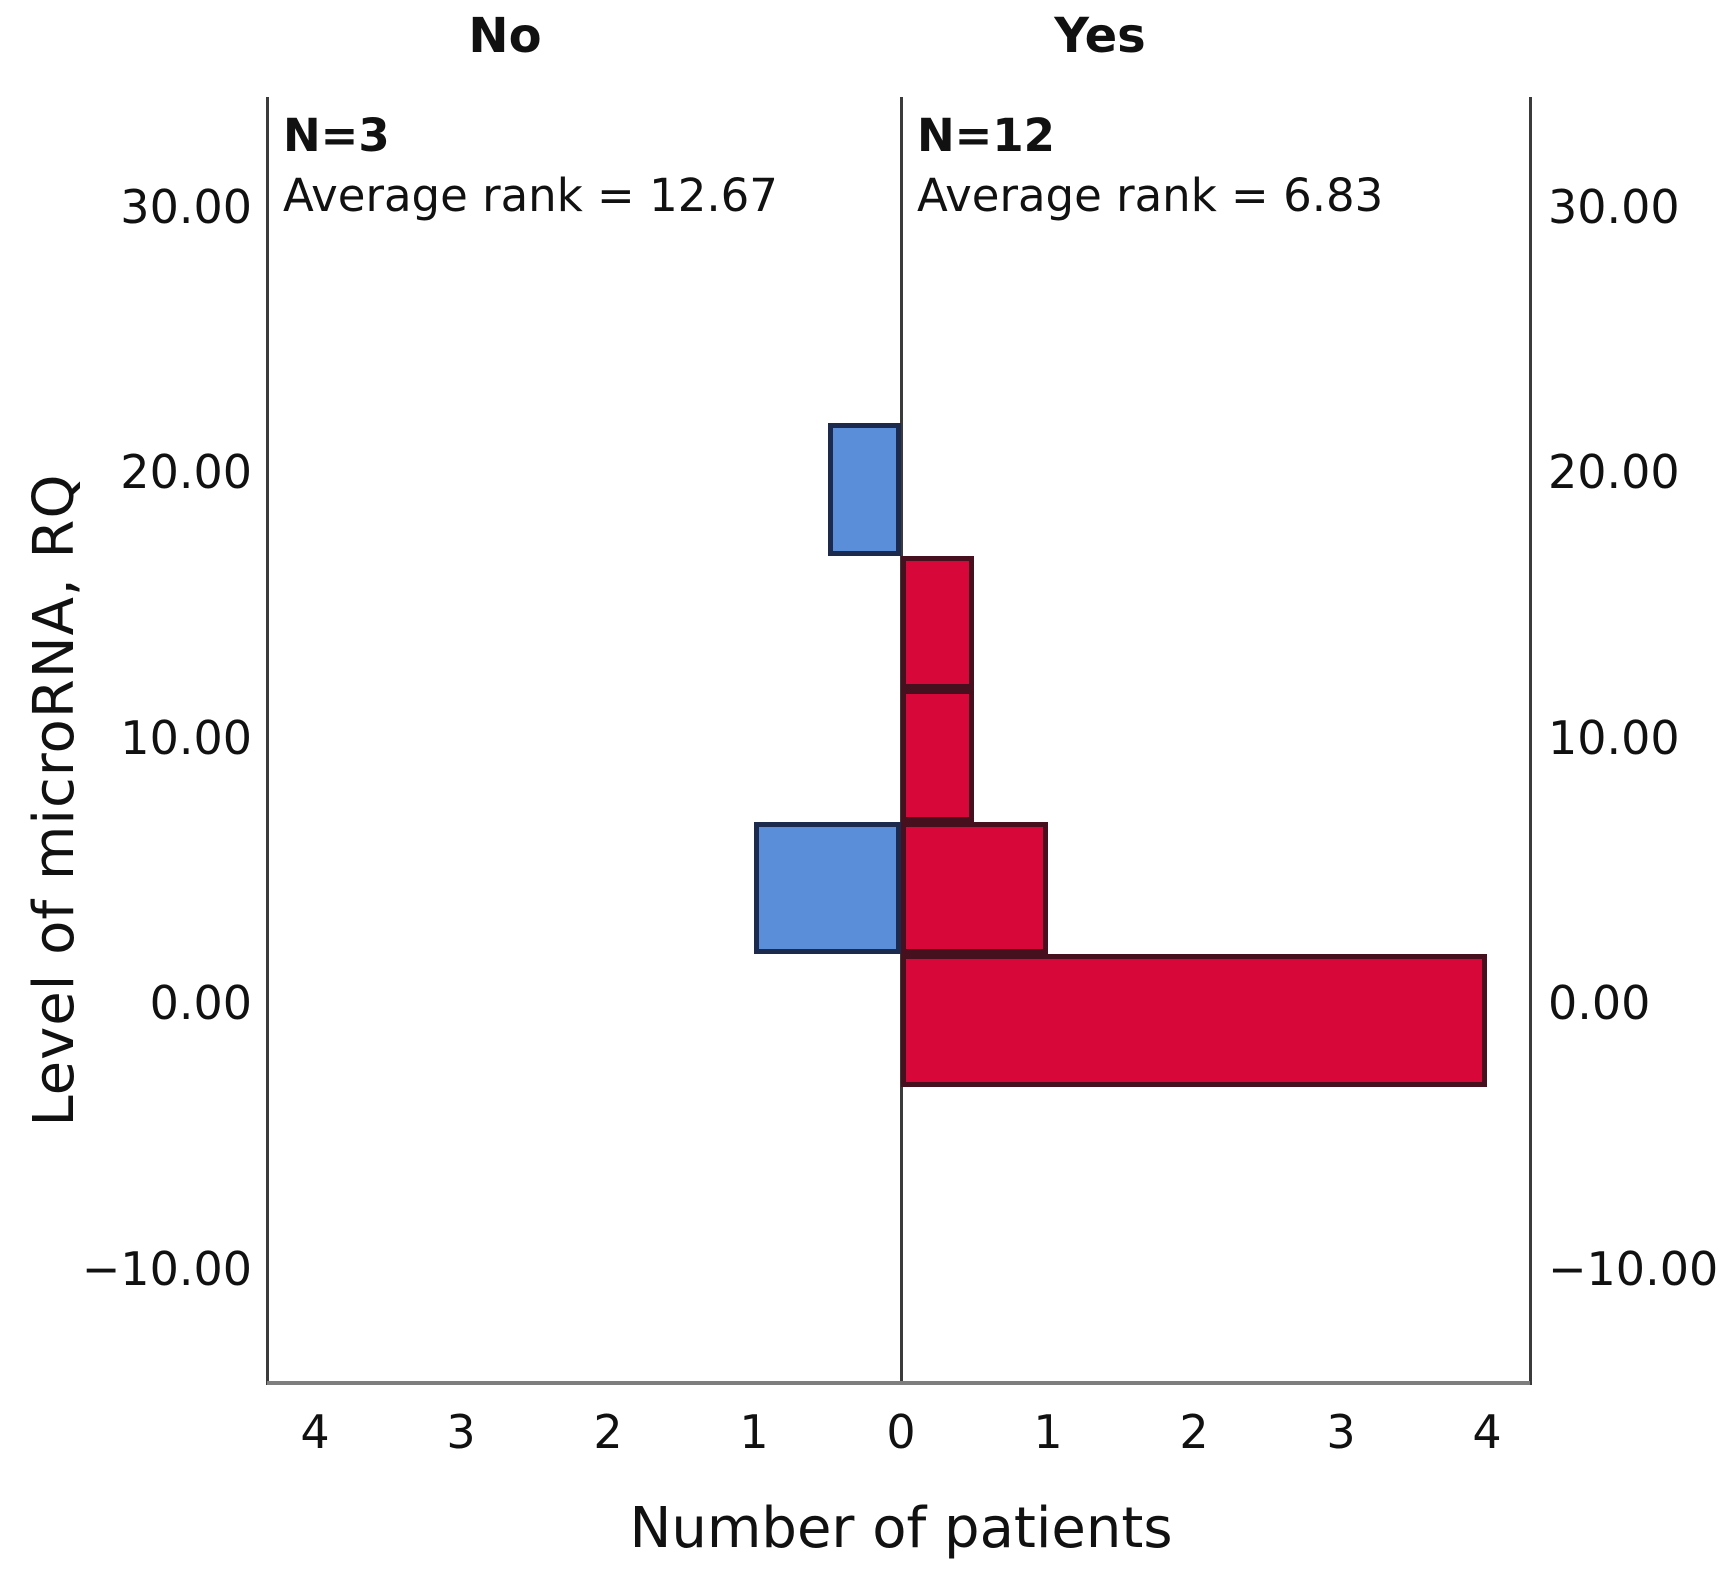  Describe the element at coordinates (461, 1432) in the screenshot. I see `x-tick-label--3: 3` at that location.